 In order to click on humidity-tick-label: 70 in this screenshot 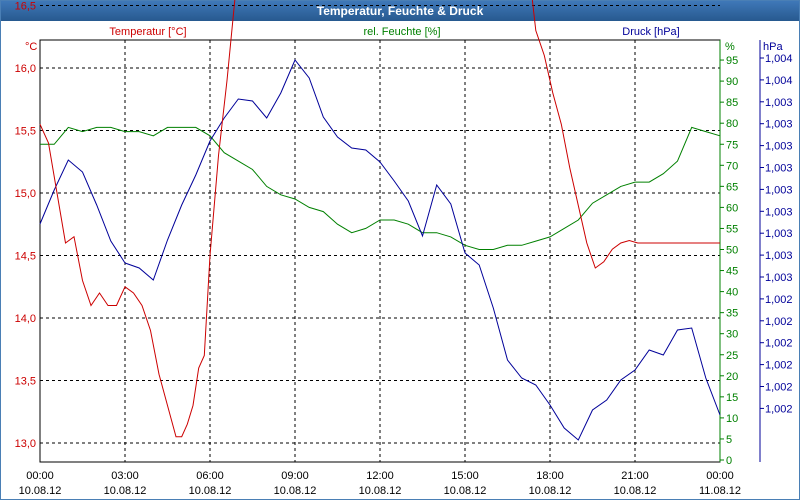, I will do `click(732, 166)`.